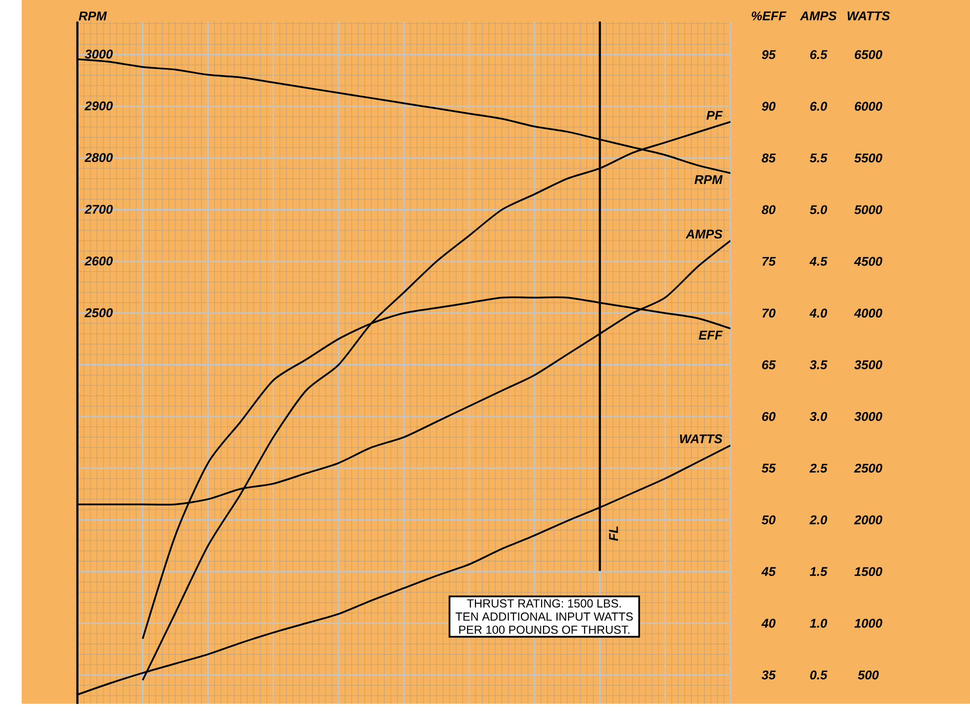 This screenshot has height=711, width=970. What do you see at coordinates (769, 55) in the screenshot?
I see `y2-tick-label: 95` at bounding box center [769, 55].